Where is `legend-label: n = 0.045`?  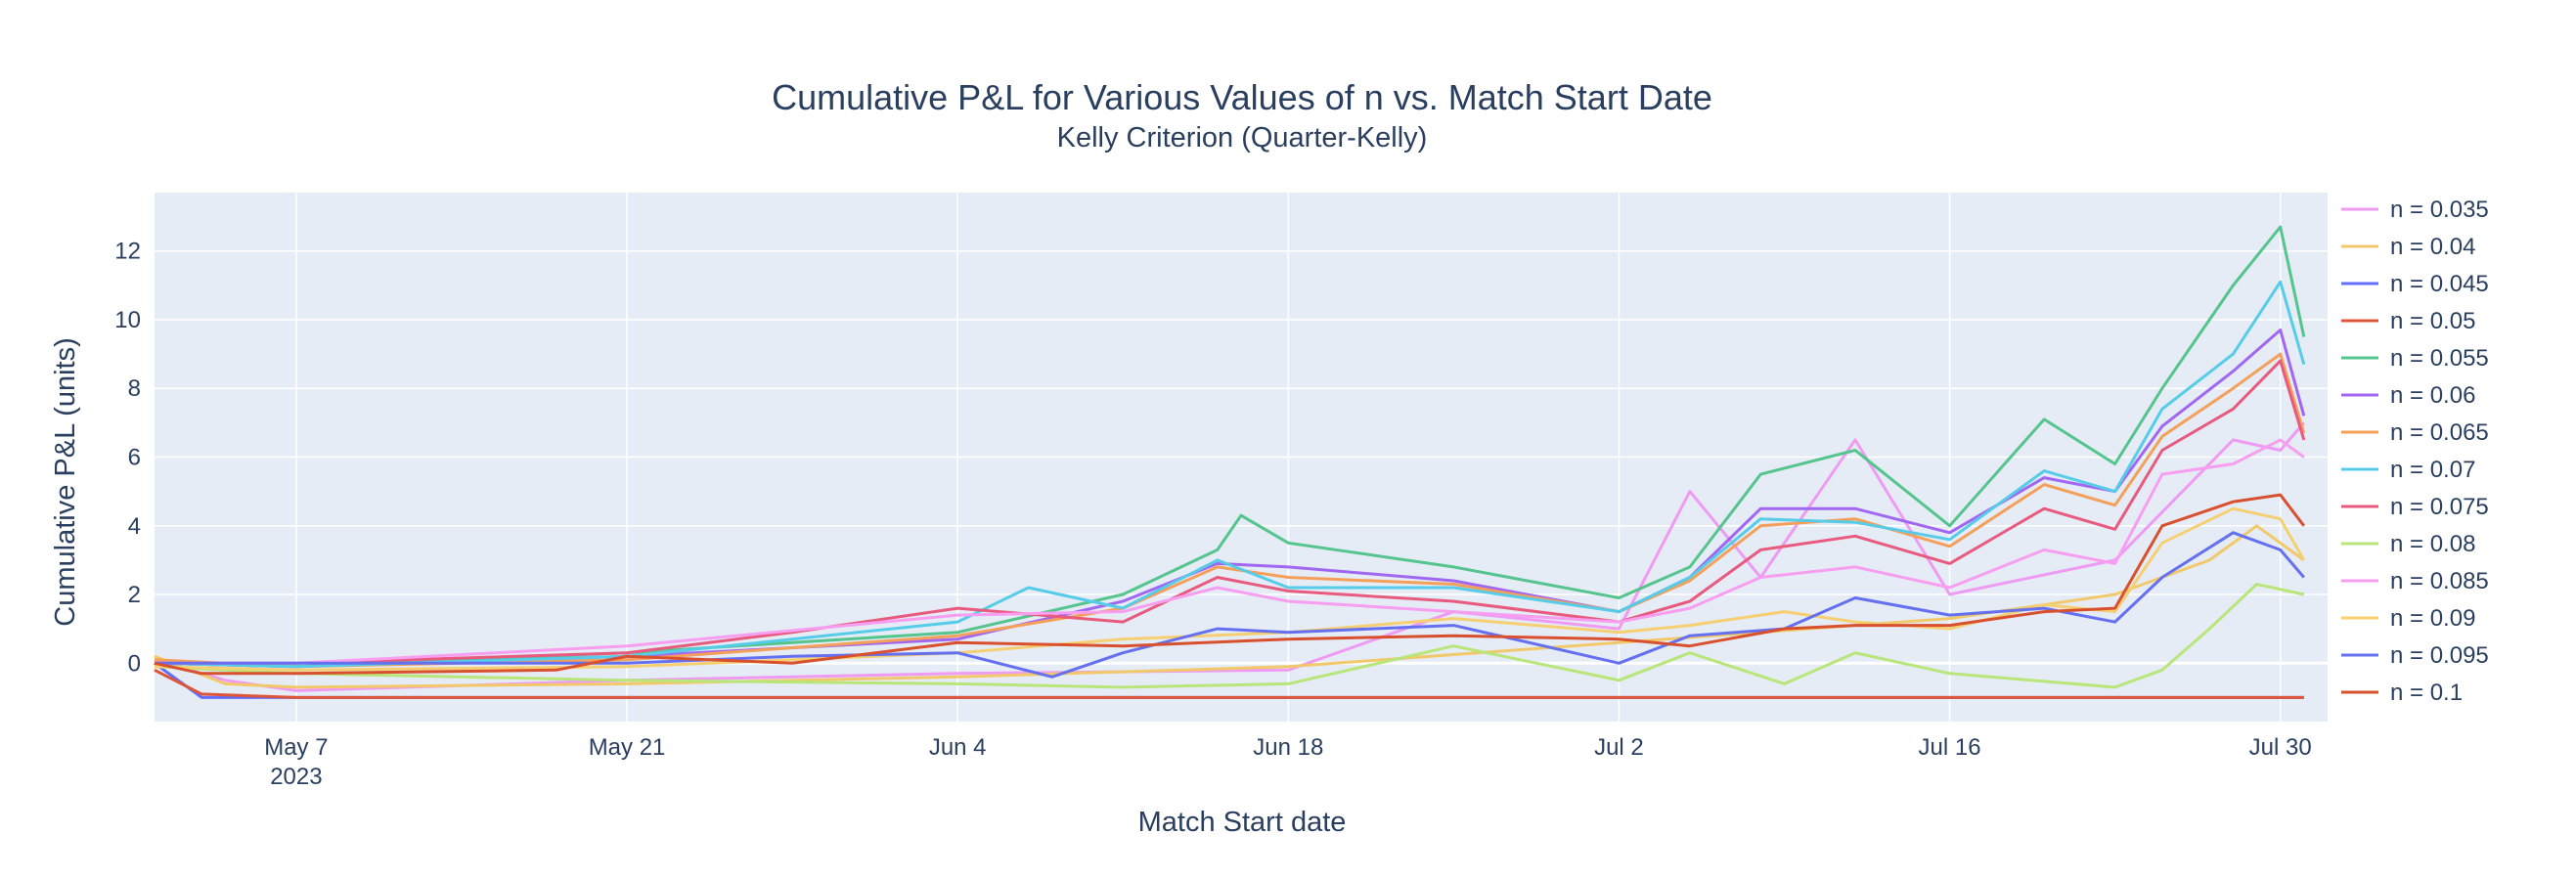 legend-label: n = 0.045 is located at coordinates (2439, 284).